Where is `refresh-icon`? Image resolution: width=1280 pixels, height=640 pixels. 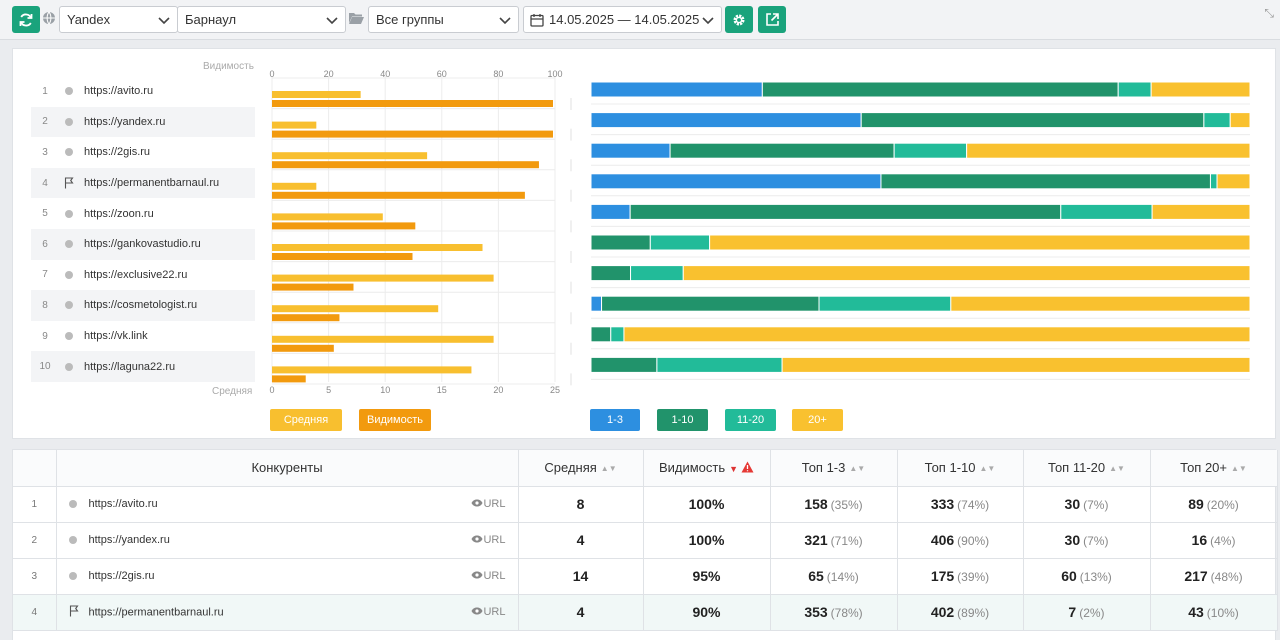 refresh-icon is located at coordinates (26, 19).